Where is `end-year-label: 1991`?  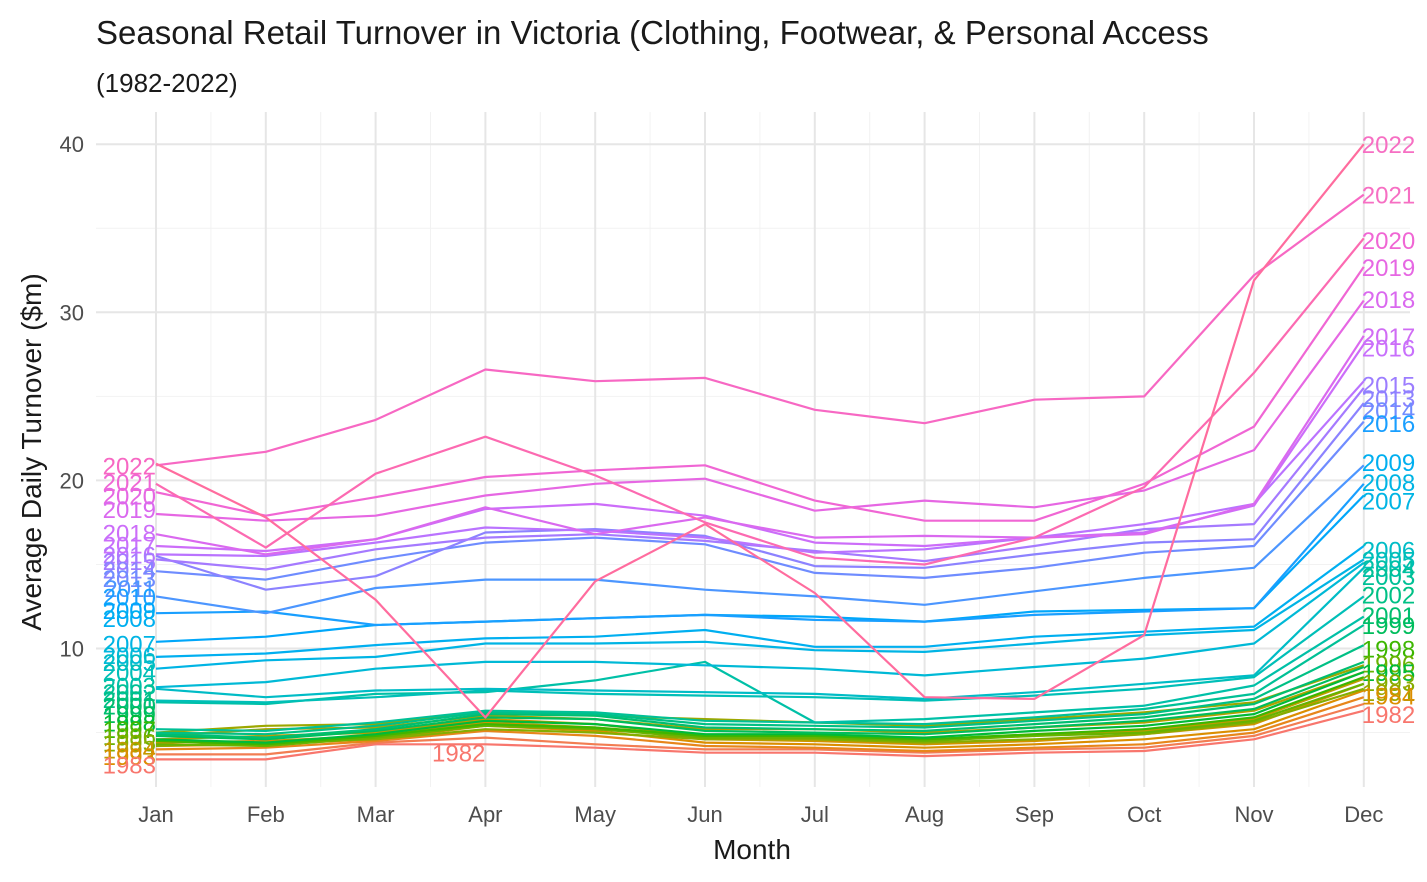 end-year-label: 1991 is located at coordinates (1388, 693).